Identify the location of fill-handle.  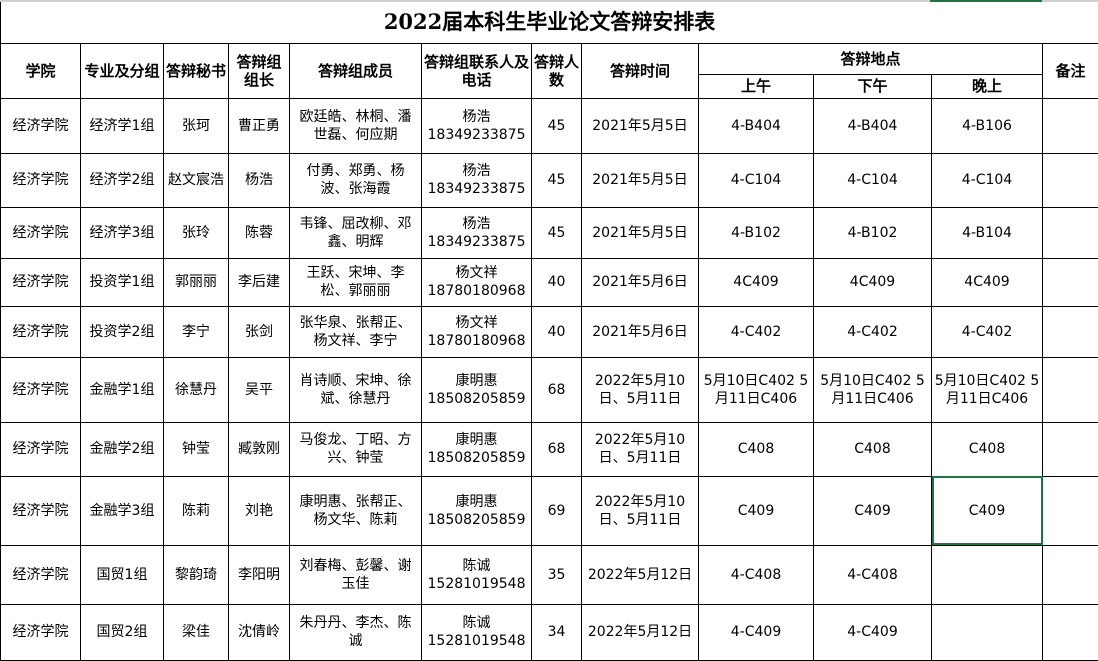
(1041, 544).